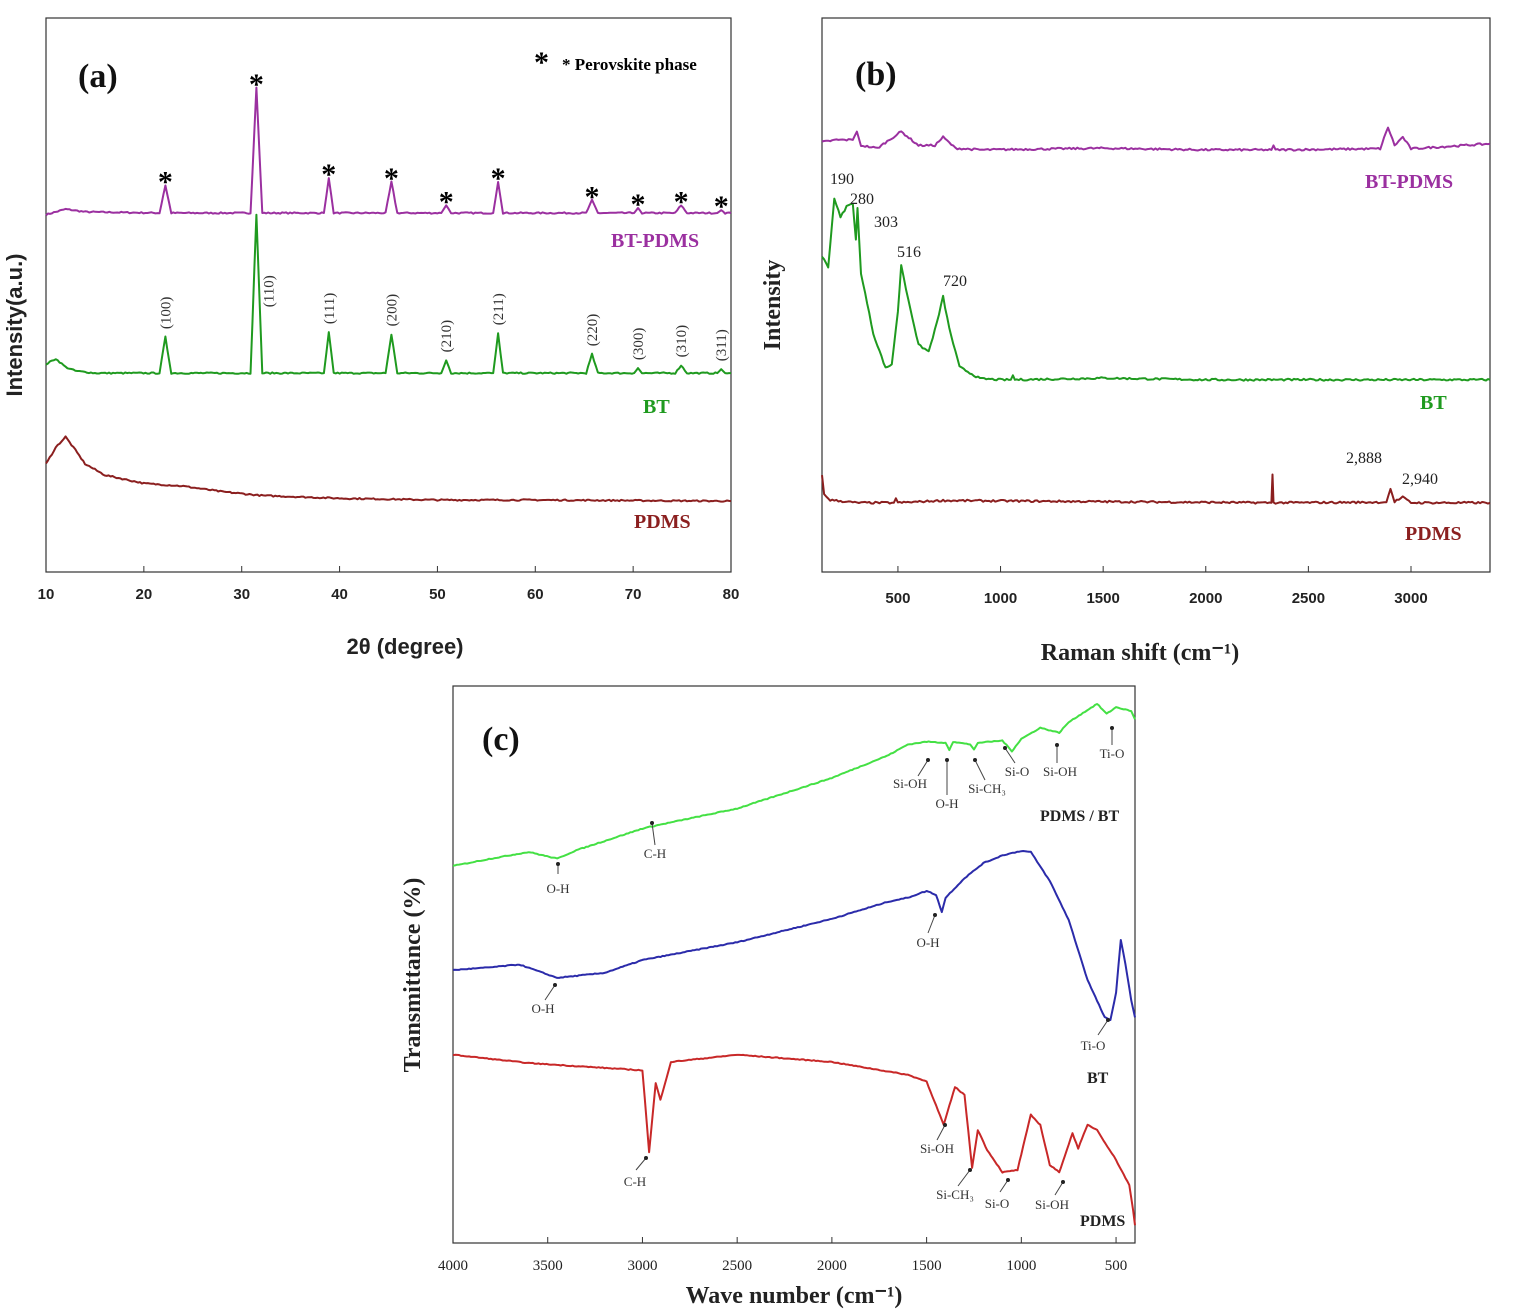 The width and height of the screenshot is (1513, 1310). What do you see at coordinates (330, 308) in the screenshot?
I see `miller-index-label: (111)` at bounding box center [330, 308].